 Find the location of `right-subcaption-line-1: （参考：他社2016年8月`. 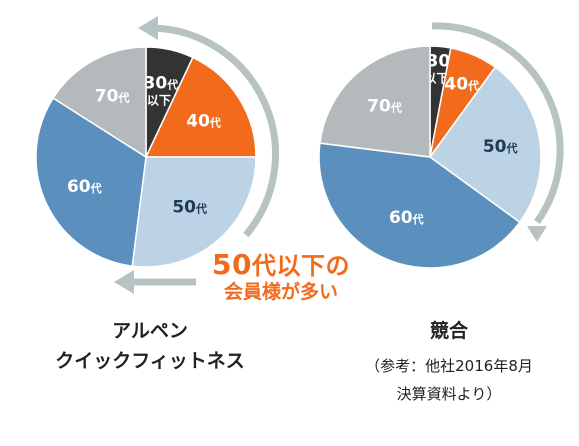

right-subcaption-line-1: （参考：他社2016年8月 is located at coordinates (449, 366).